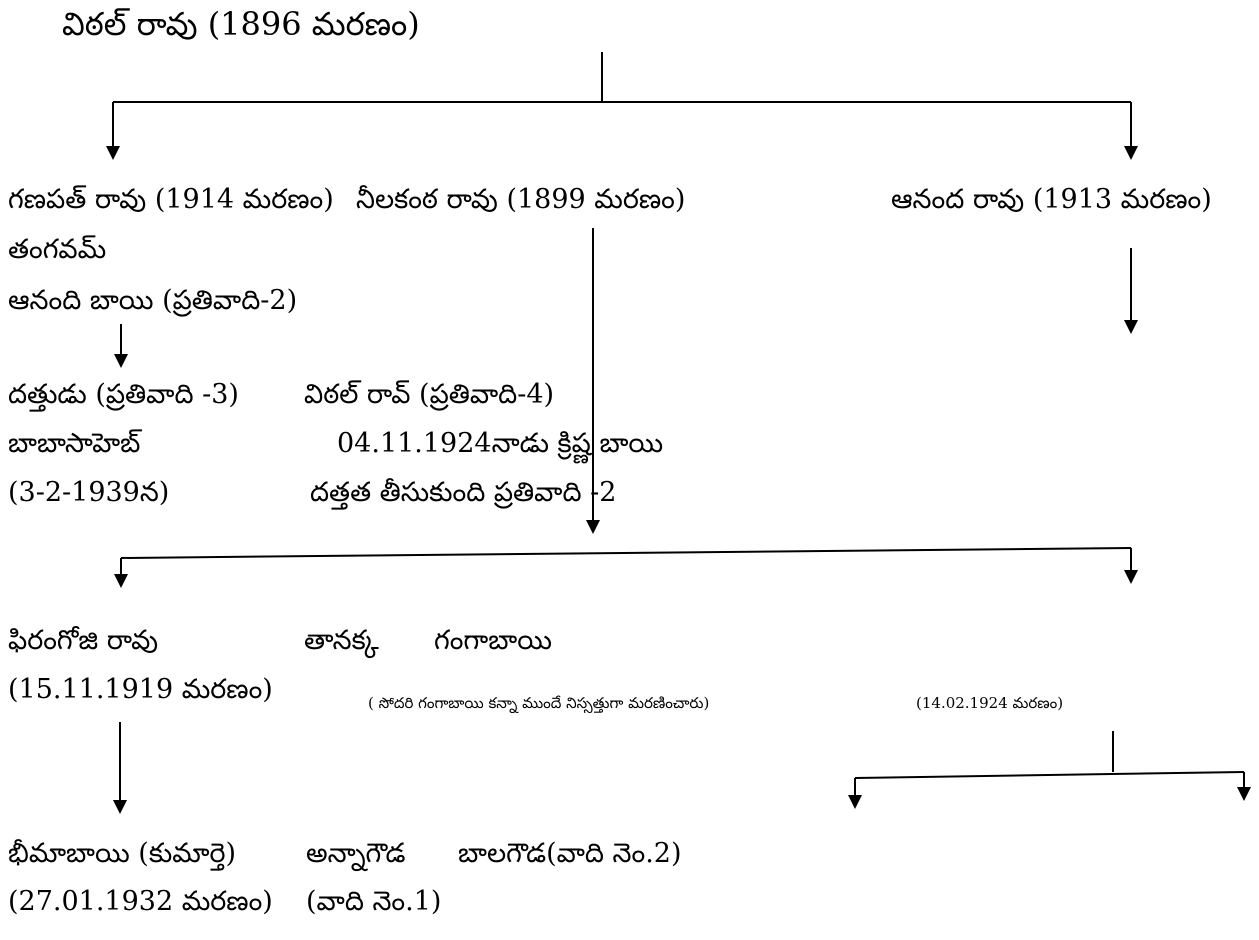  Describe the element at coordinates (241, 24) in the screenshot. I see `root-person: విఠల్ రావు (1896 మరణం)` at that location.